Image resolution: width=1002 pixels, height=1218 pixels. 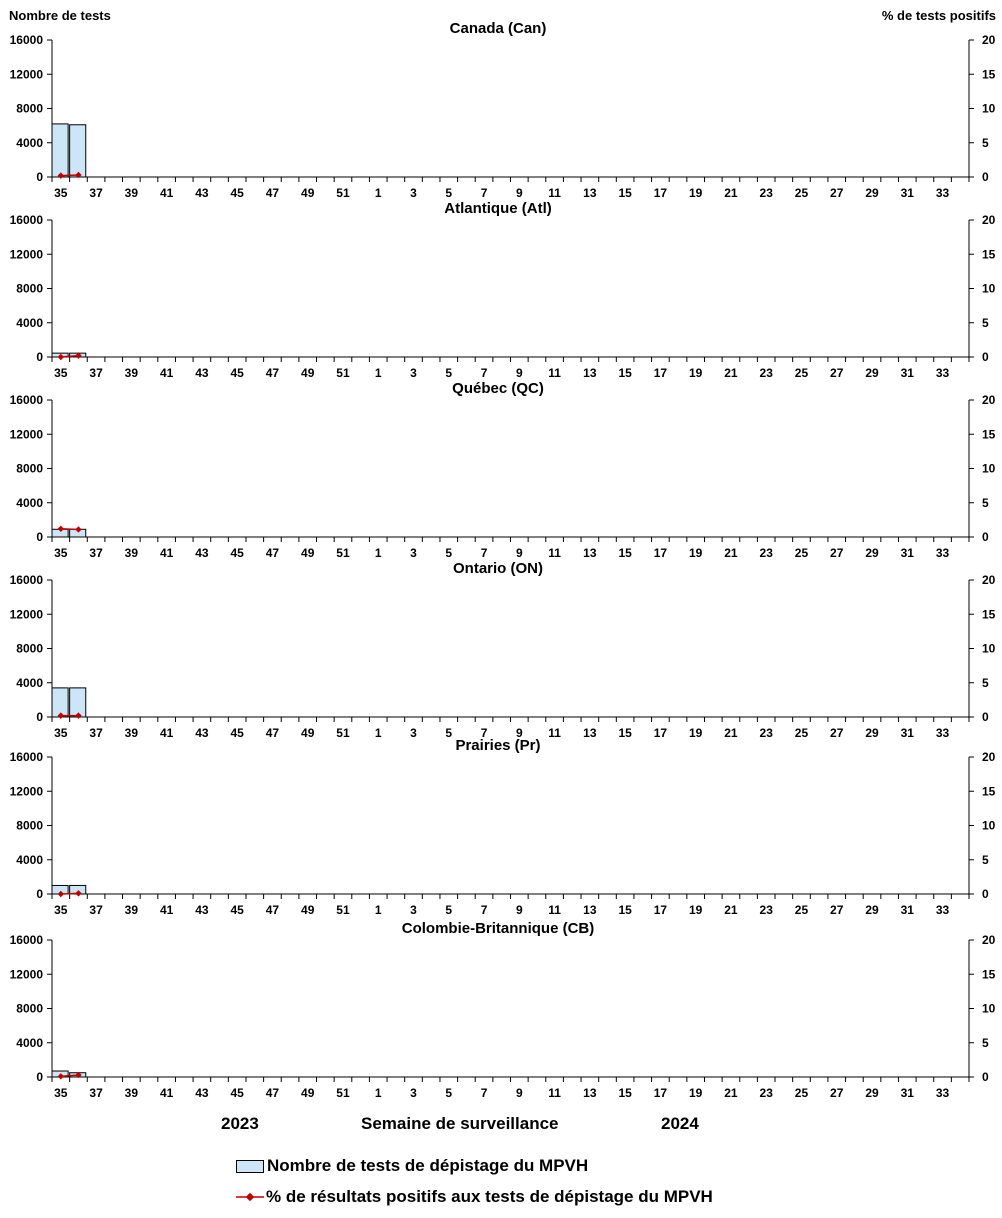 What do you see at coordinates (680, 1123) in the screenshot?
I see `year-2024-label: 2024` at bounding box center [680, 1123].